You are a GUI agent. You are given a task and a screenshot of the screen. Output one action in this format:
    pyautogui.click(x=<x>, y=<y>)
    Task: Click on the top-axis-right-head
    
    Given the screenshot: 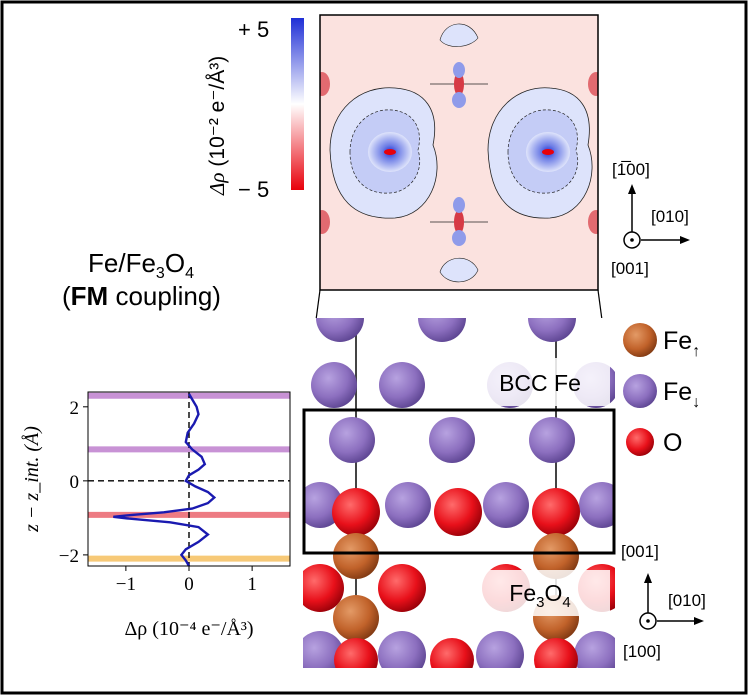 What is the action you would take?
    pyautogui.click(x=685, y=240)
    